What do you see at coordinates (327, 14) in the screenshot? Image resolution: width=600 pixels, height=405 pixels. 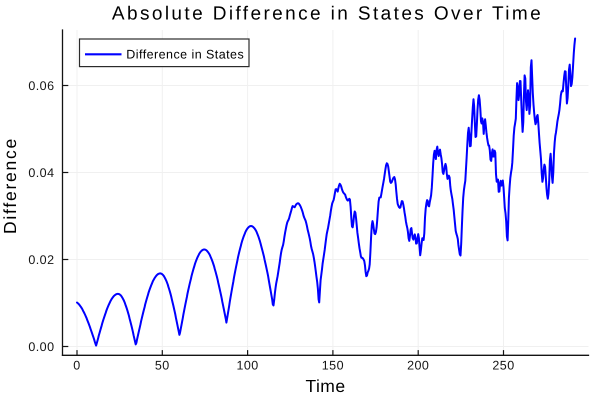 I see `svg-text:Absolute Difference in States: Absolute Difference in States Over Time` at bounding box center [327, 14].